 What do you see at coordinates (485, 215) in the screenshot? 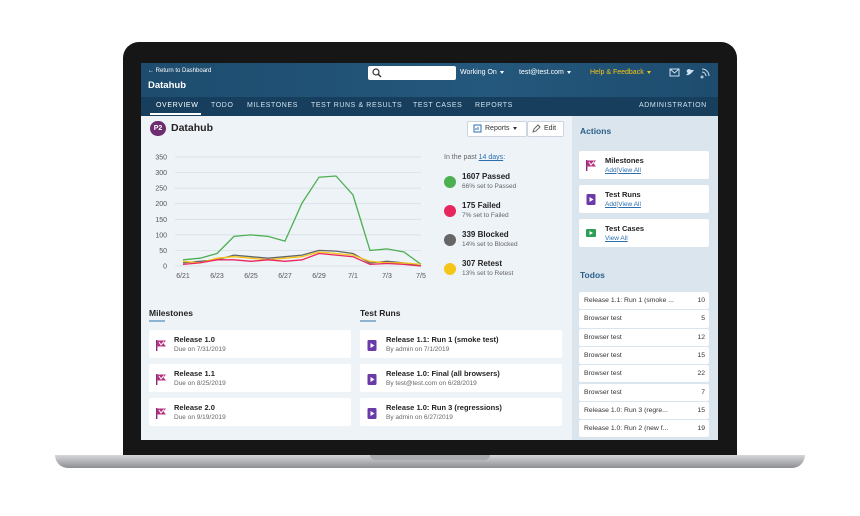
I see `status-detail: 7% set to Failed` at bounding box center [485, 215].